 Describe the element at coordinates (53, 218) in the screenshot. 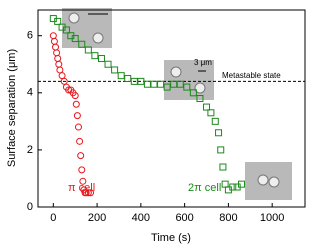

I see `x-tick-label: 0` at that location.